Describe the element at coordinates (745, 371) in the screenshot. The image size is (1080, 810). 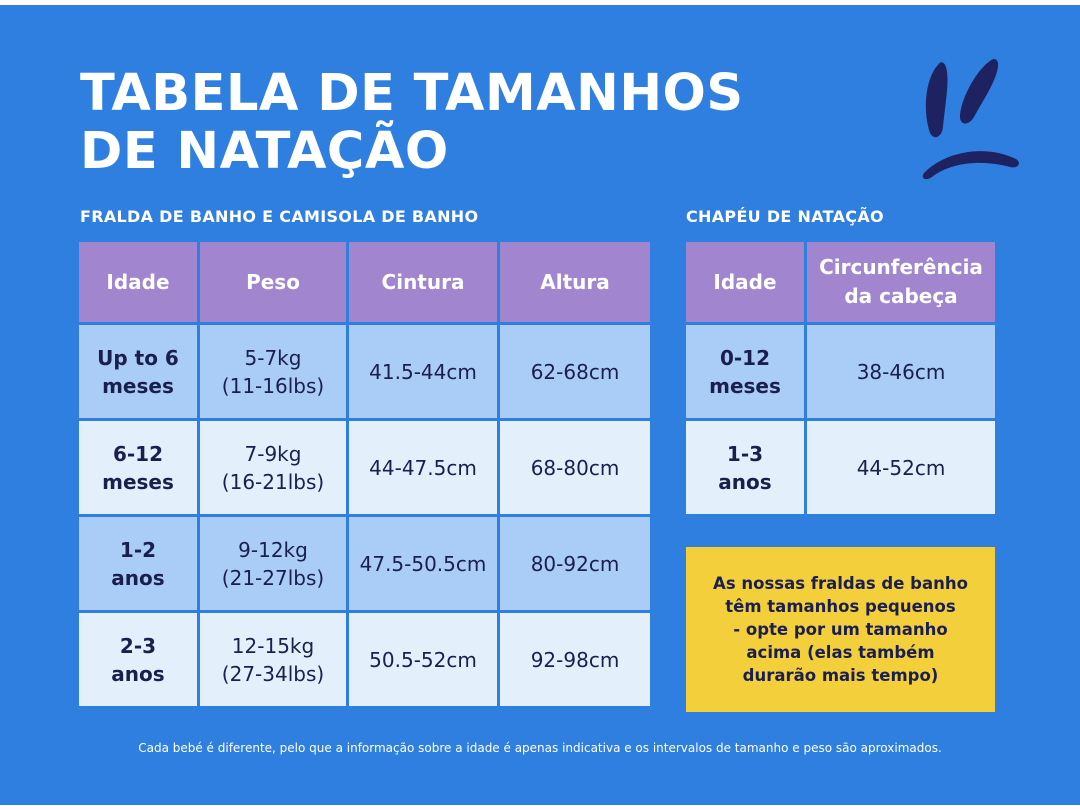
I see `table-cell: 0-12 meses` at that location.